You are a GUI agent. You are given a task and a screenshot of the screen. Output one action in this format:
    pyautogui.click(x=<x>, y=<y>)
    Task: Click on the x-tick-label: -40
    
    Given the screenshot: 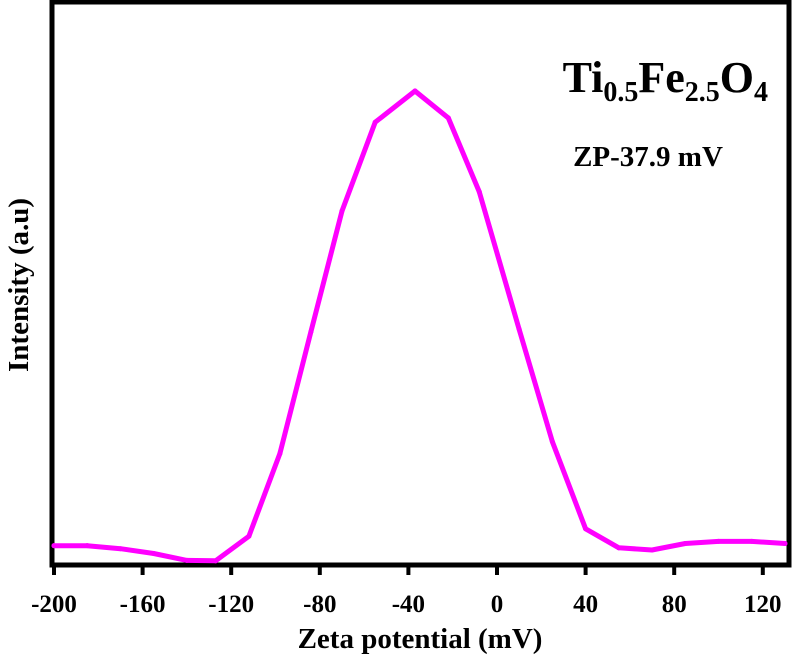 What is the action you would take?
    pyautogui.click(x=408, y=604)
    